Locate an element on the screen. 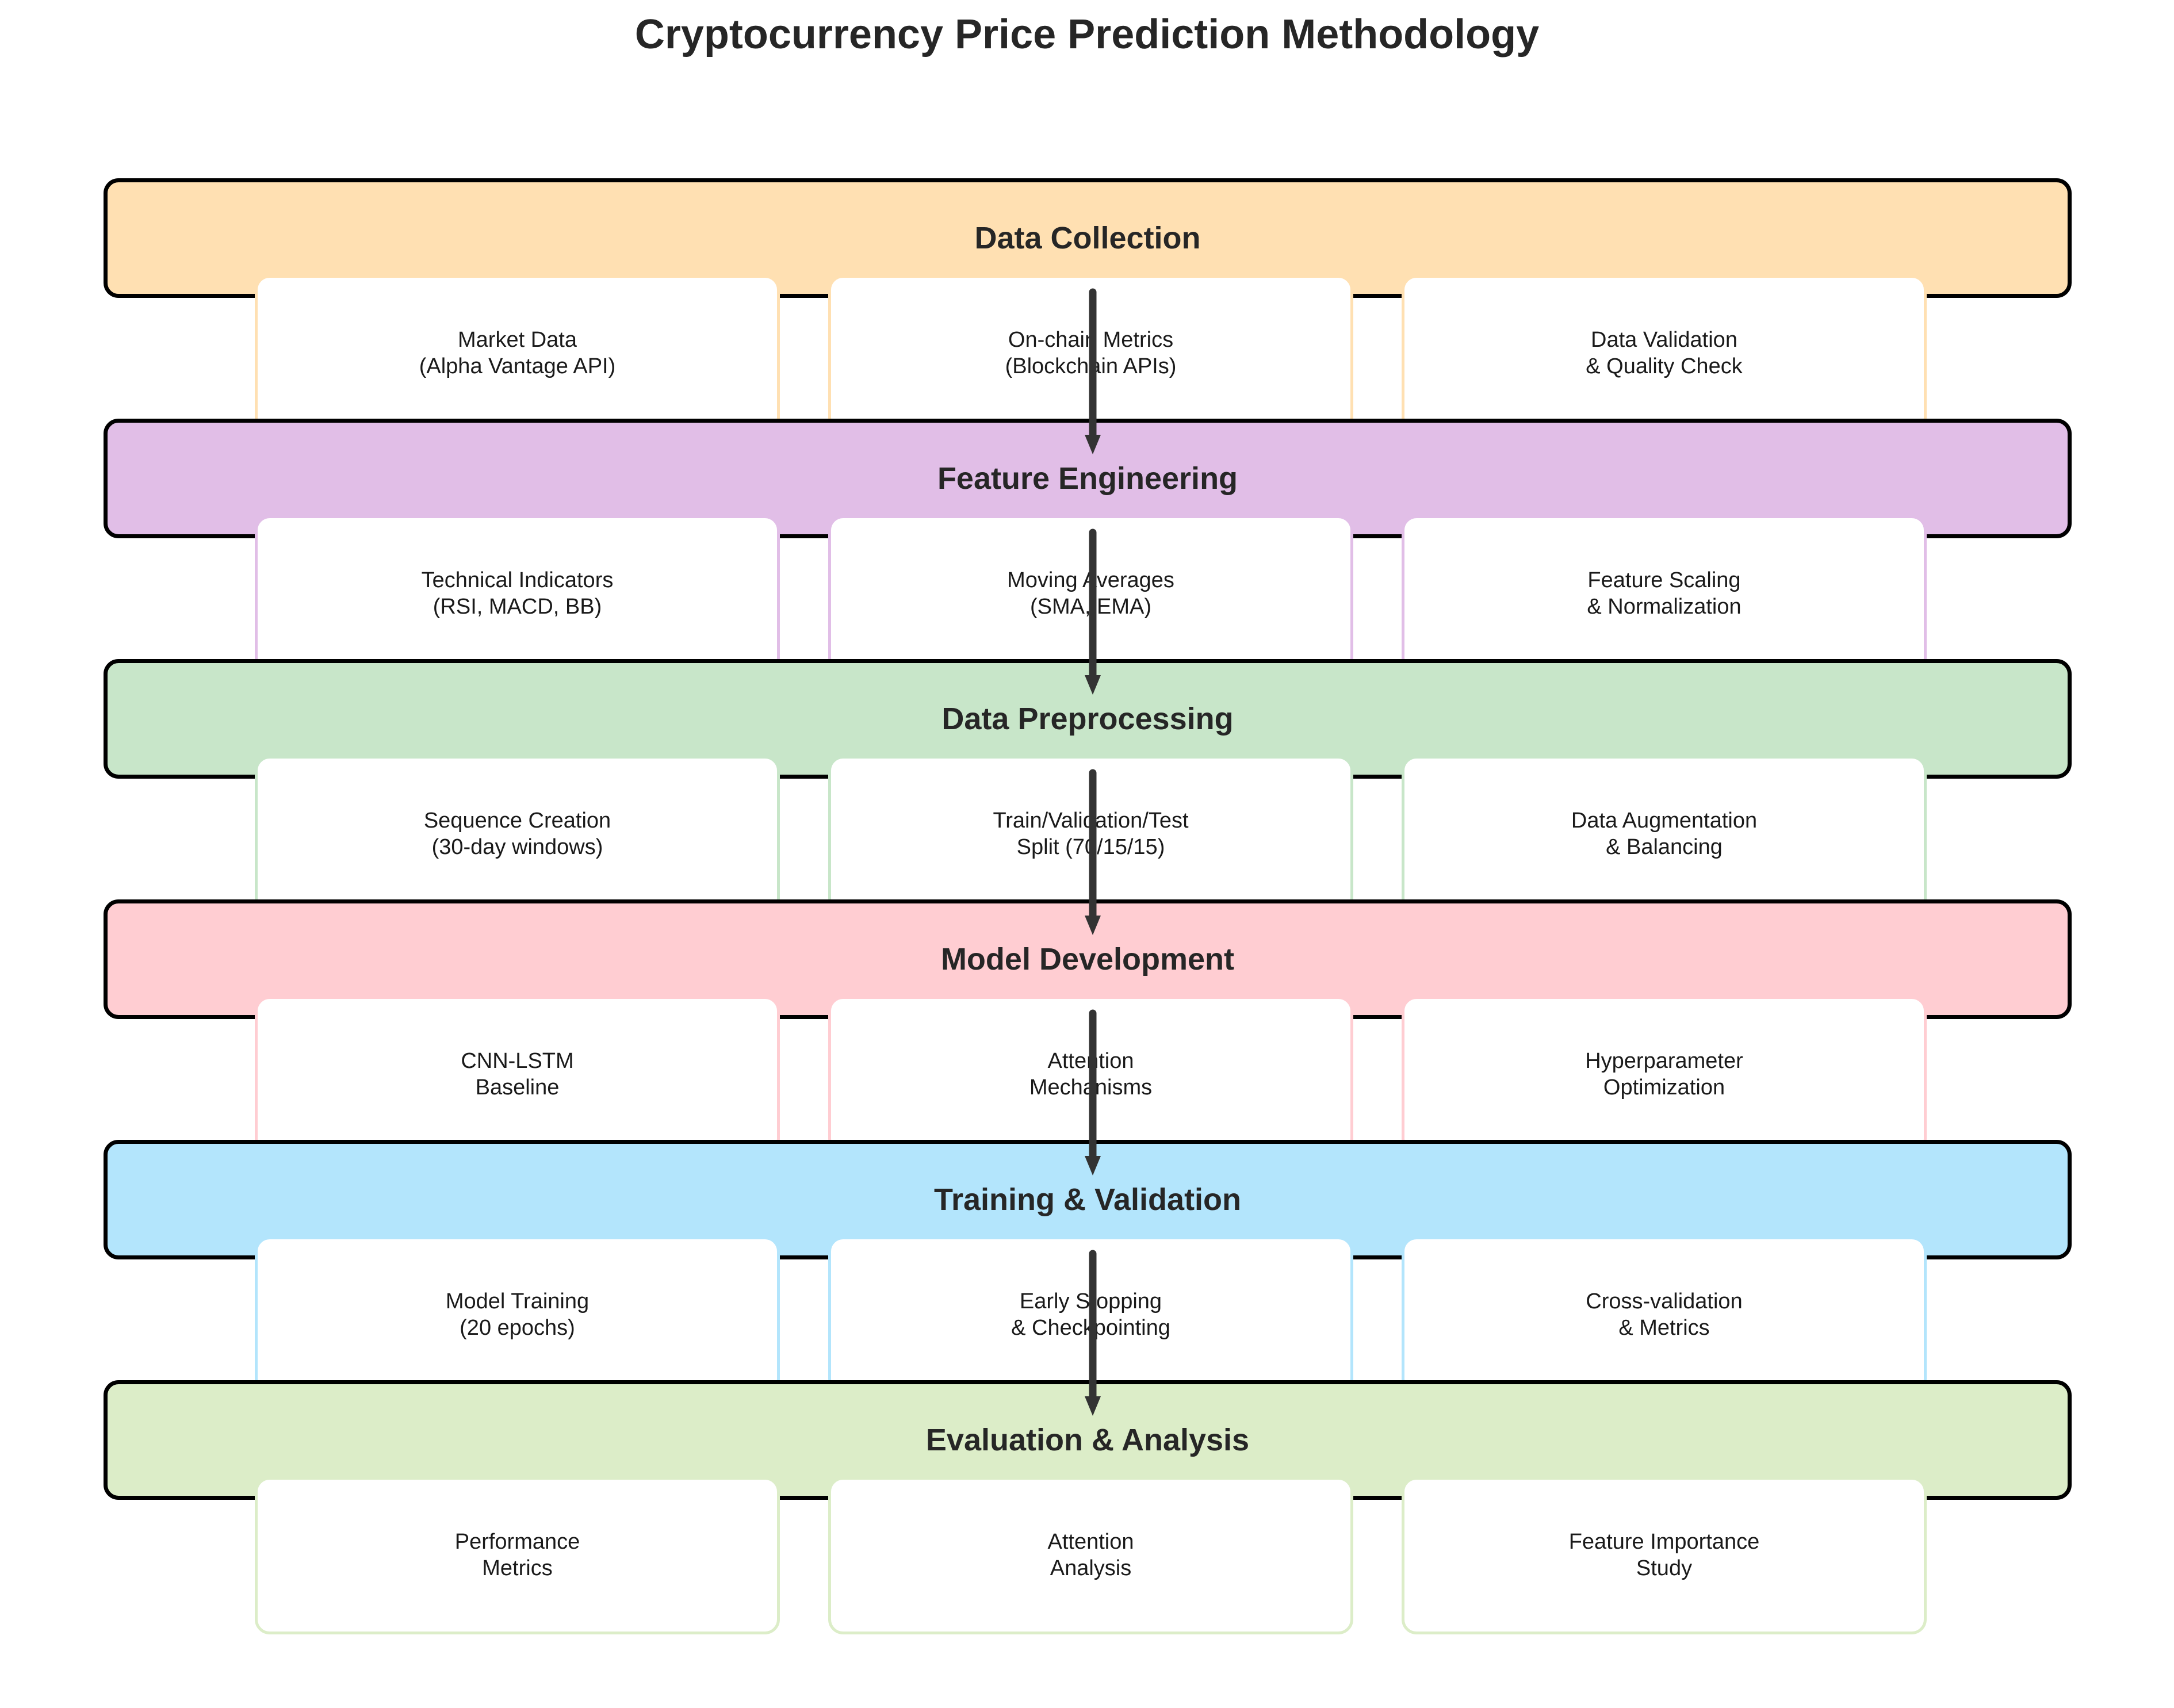 The image size is (2174, 1708). step-label: Data Augmentation & Balancing is located at coordinates (1665, 834).